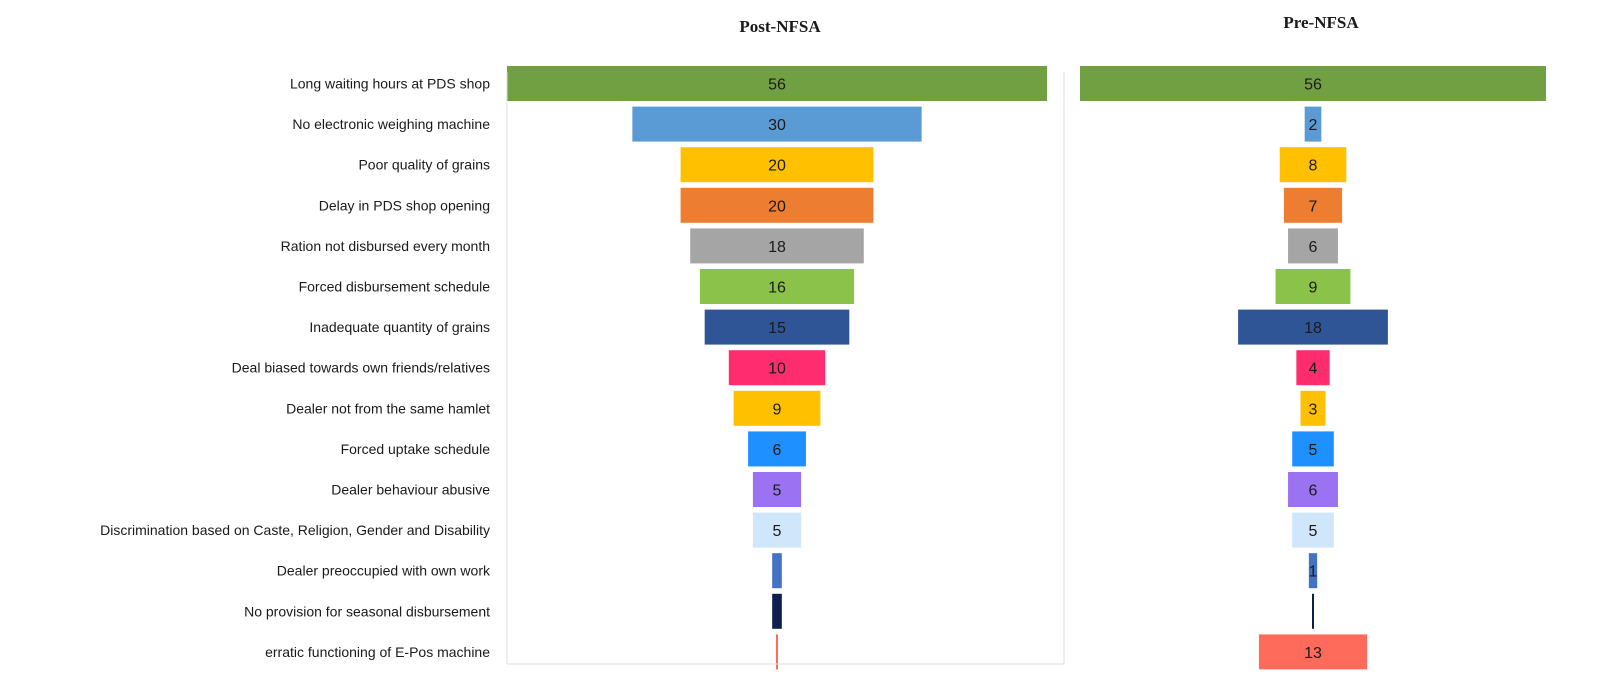 The width and height of the screenshot is (1609, 699). I want to click on category-label: Inadequate quantity of grains, so click(399, 327).